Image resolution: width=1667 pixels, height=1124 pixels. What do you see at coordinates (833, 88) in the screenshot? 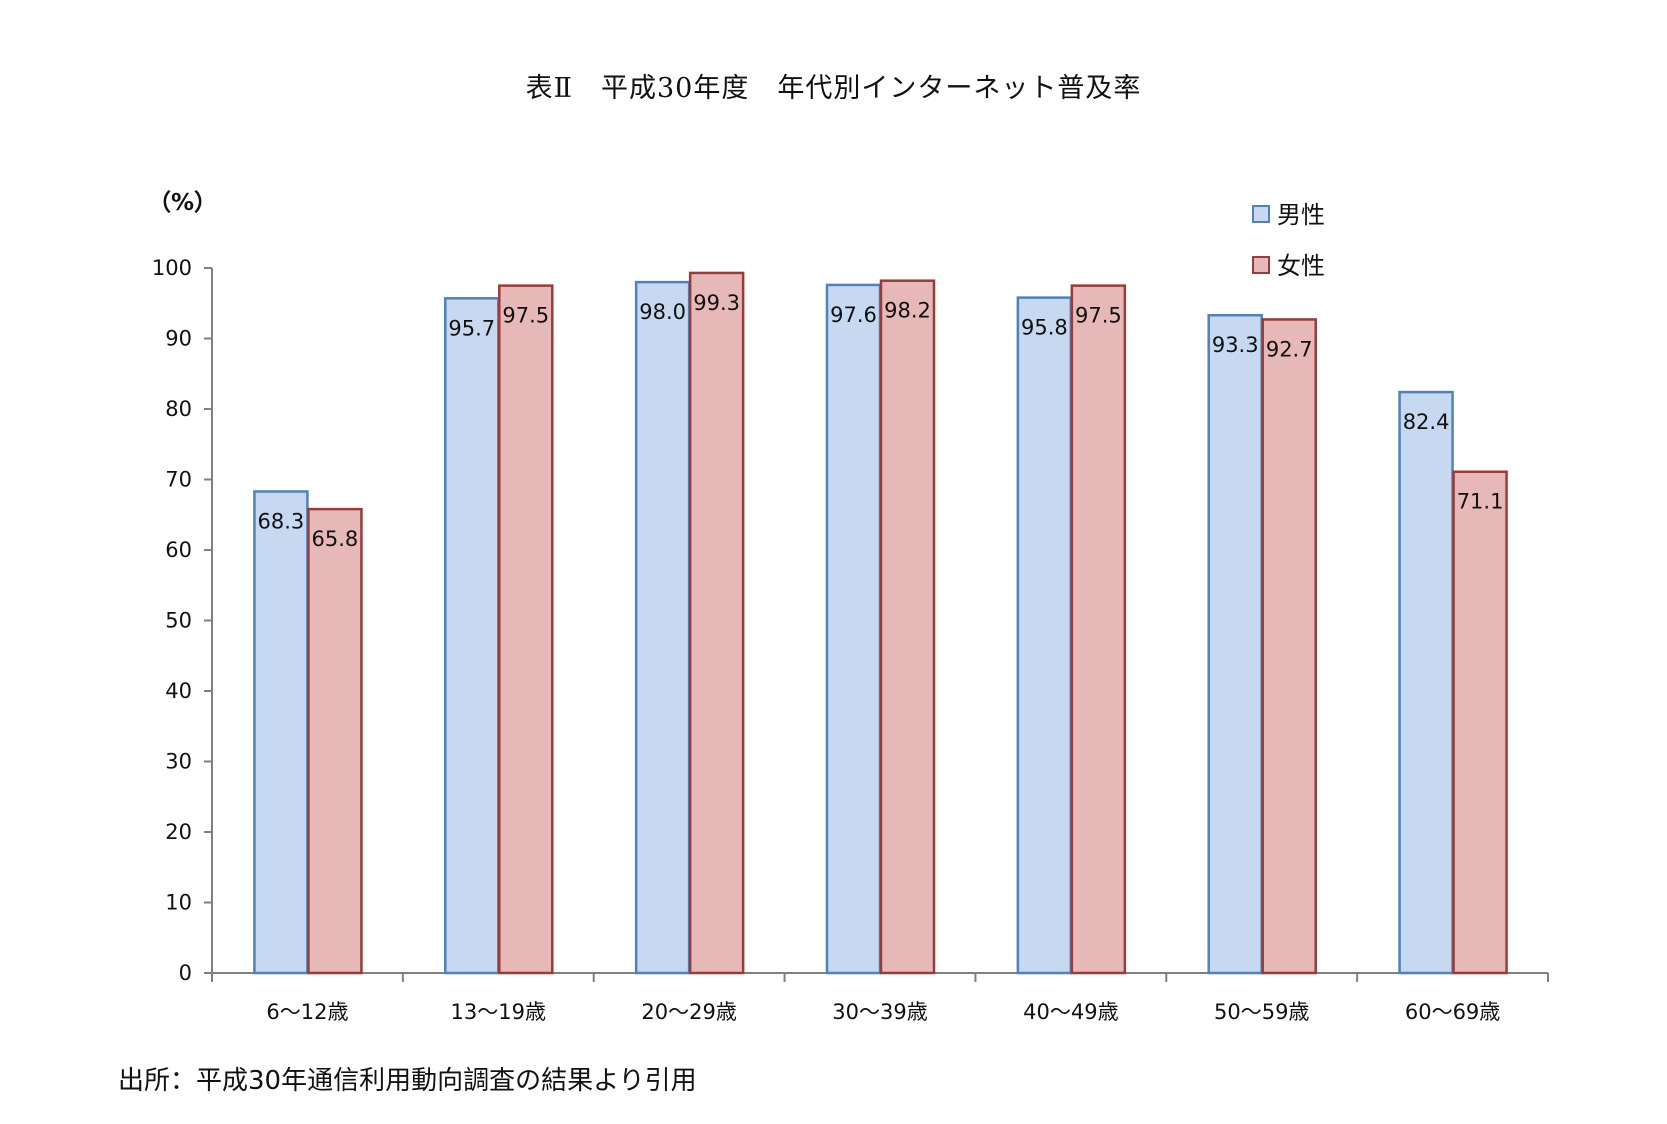
I see `chart-title: 表Ⅱ 平成30年度 年代別インターネット普及率` at bounding box center [833, 88].